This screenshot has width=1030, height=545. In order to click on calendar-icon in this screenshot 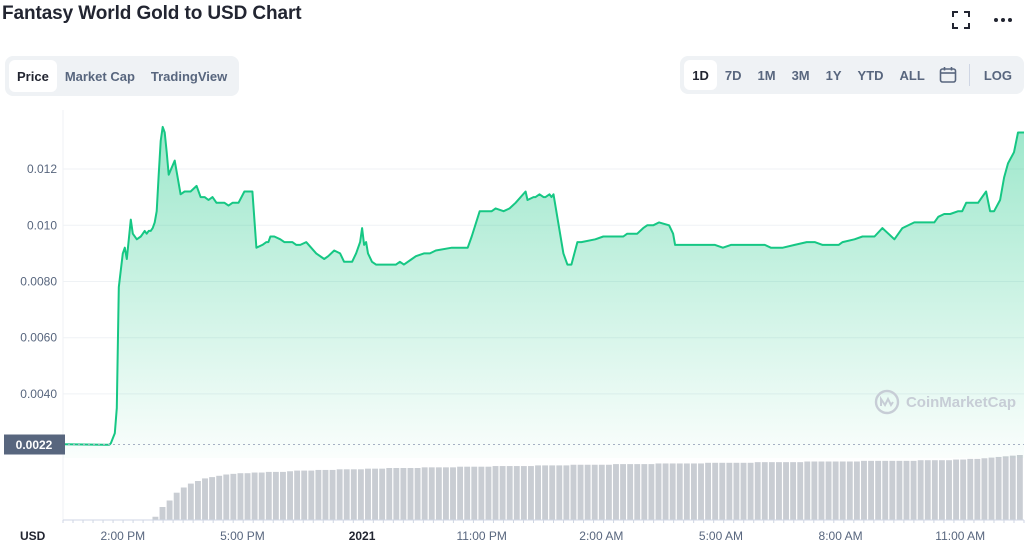, I will do `click(948, 75)`.